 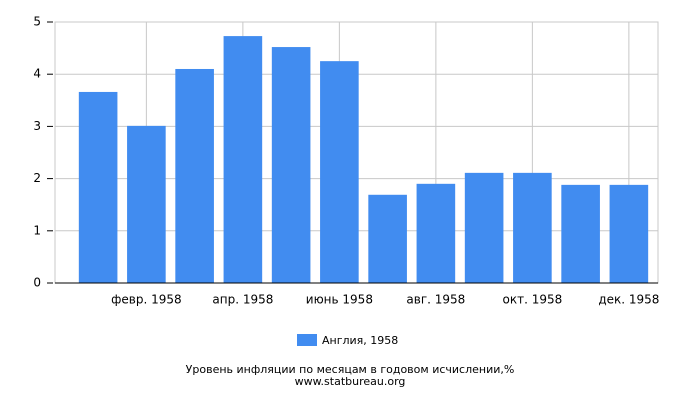 I want to click on y-tick-label: 0, so click(x=37, y=283).